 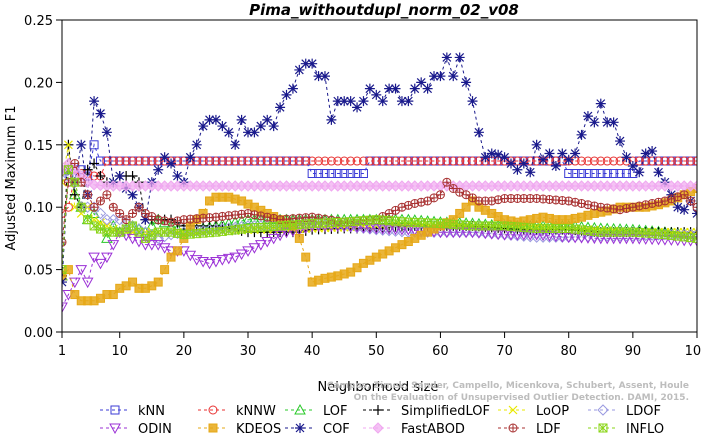 I want to click on legend-marker-inflo, so click(x=603, y=428).